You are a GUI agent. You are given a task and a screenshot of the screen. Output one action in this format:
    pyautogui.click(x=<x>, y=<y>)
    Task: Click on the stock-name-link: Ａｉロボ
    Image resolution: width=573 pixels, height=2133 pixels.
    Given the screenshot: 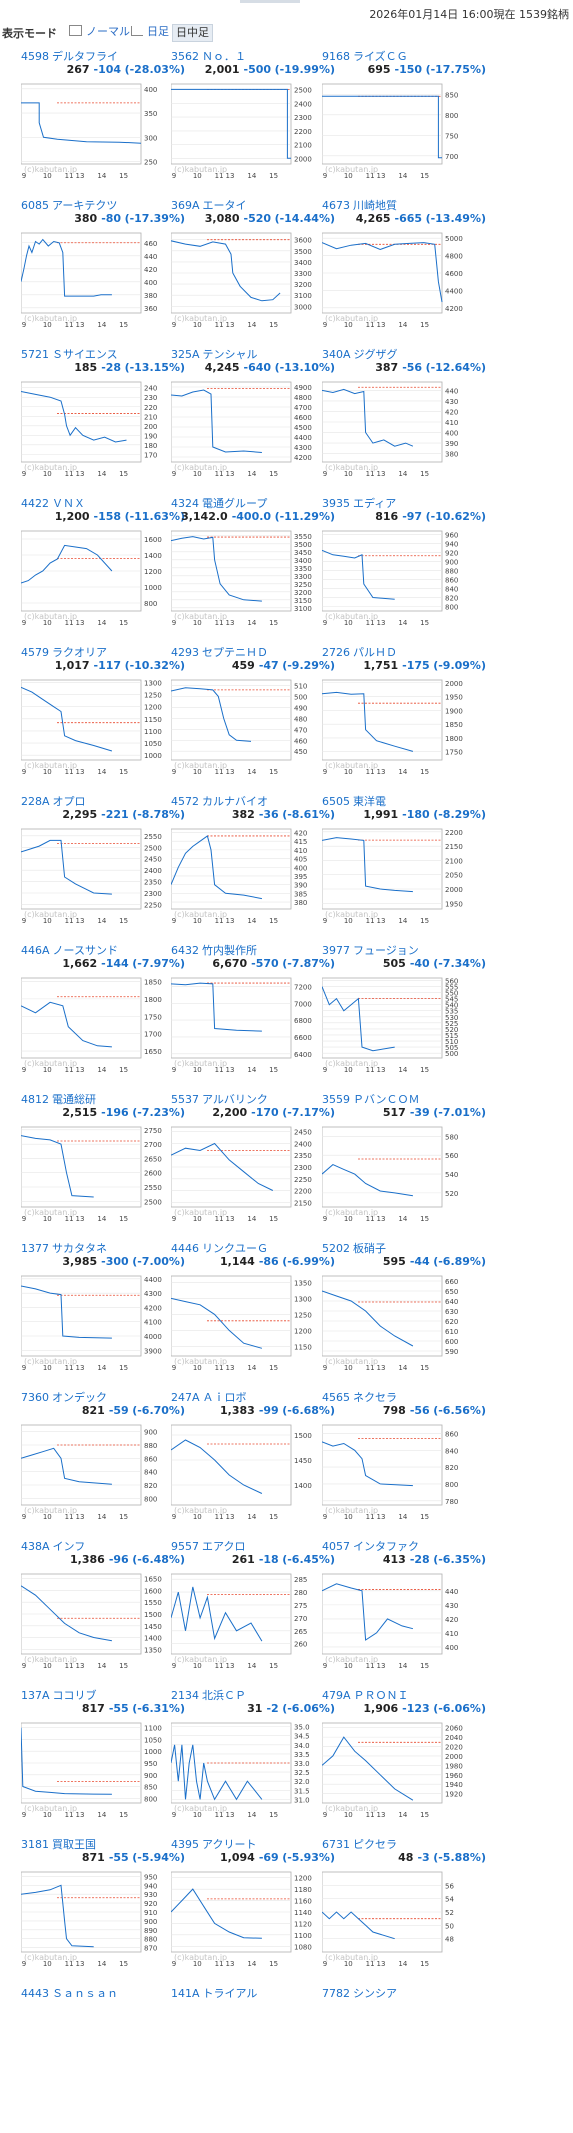 What is the action you would take?
    pyautogui.click(x=224, y=1397)
    